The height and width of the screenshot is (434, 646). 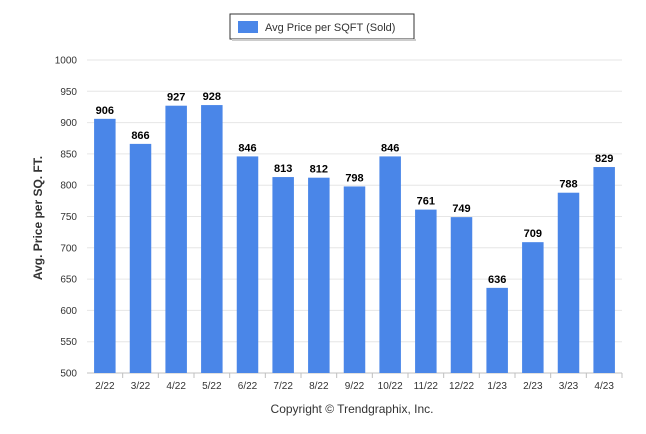 What do you see at coordinates (68, 311) in the screenshot?
I see `y-tick-label: 600` at bounding box center [68, 311].